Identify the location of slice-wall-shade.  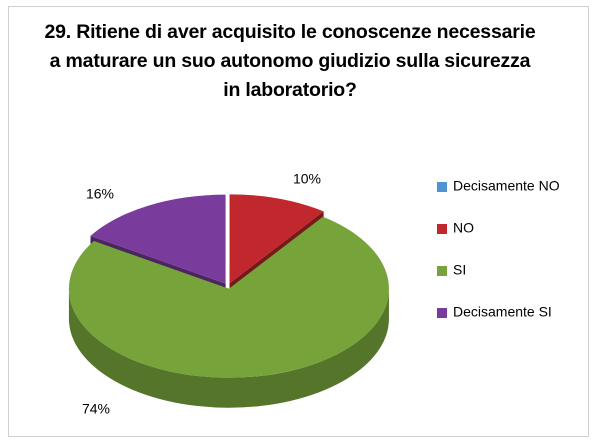
(228, 348).